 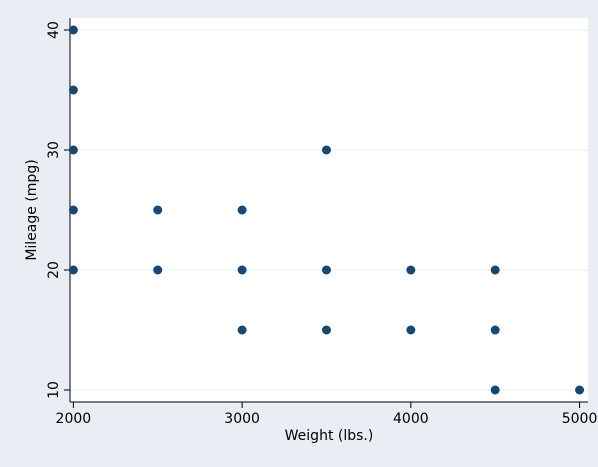 What do you see at coordinates (54, 270) in the screenshot?
I see `y-tick-label-20: 20` at bounding box center [54, 270].